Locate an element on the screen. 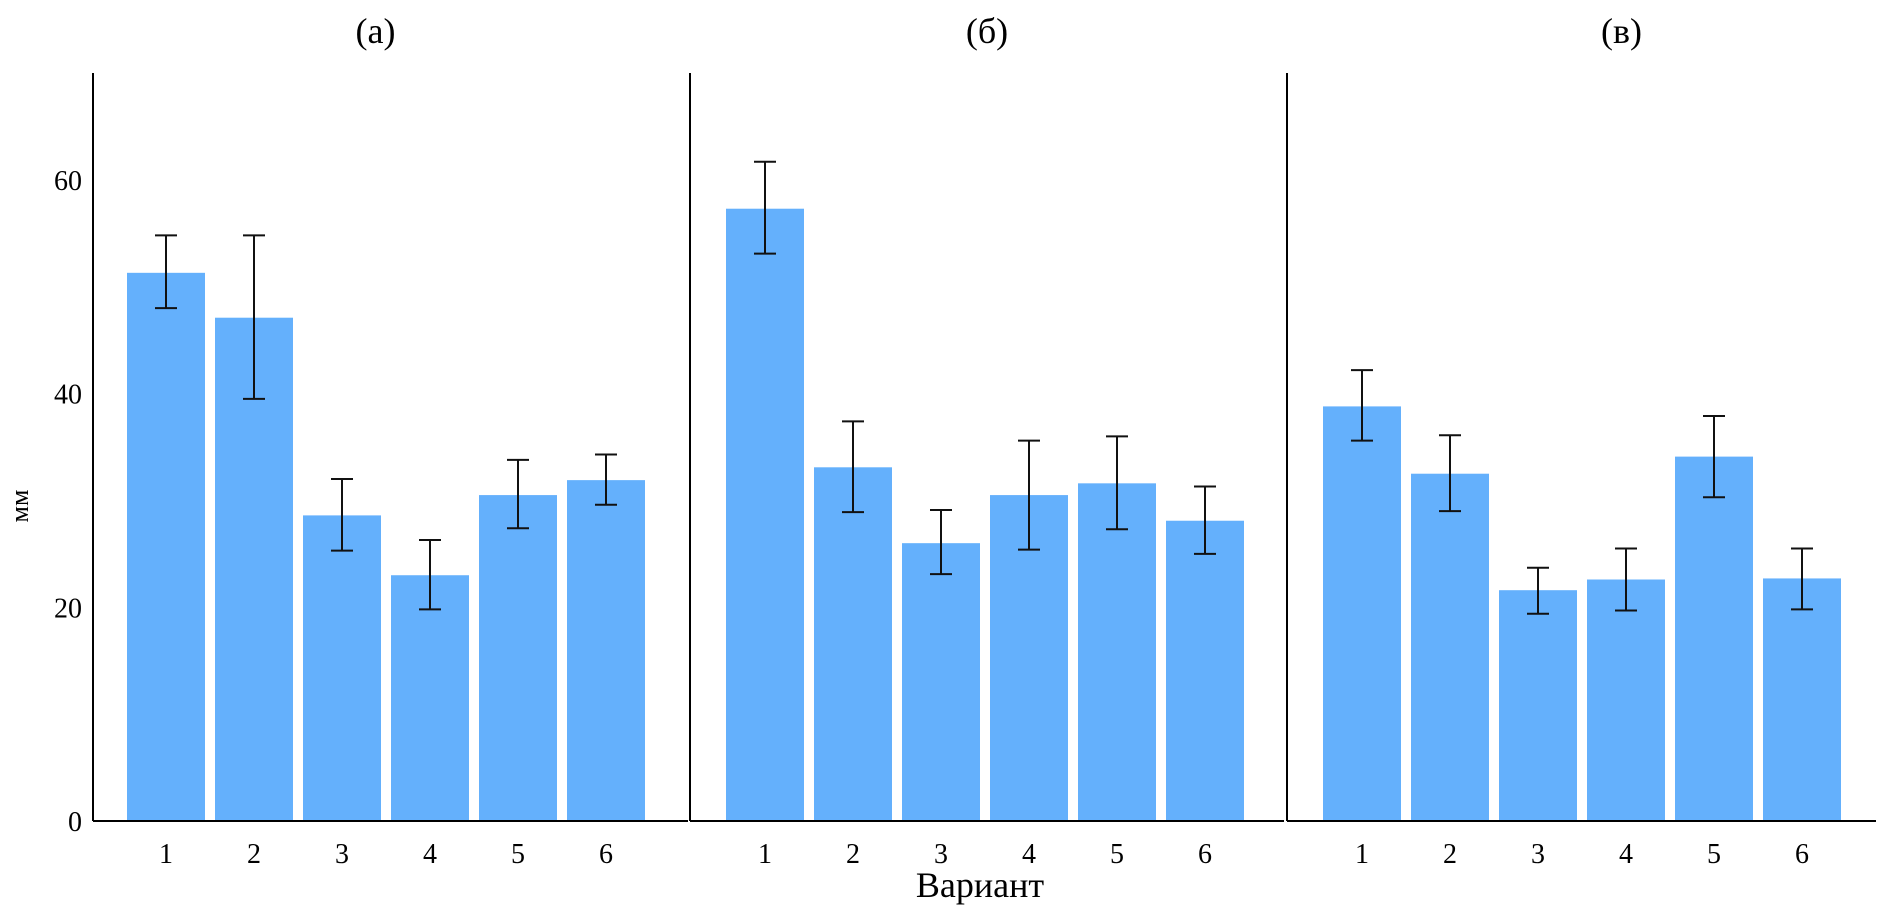 This screenshot has width=1885, height=915. panel-title: (в) is located at coordinates (1621, 31).